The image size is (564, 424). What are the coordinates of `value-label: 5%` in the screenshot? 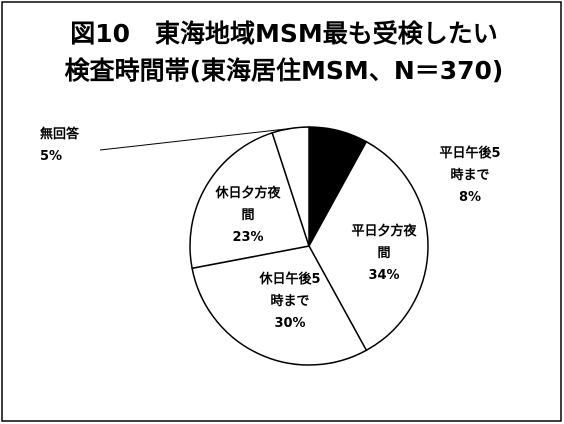 It's located at (51, 156).